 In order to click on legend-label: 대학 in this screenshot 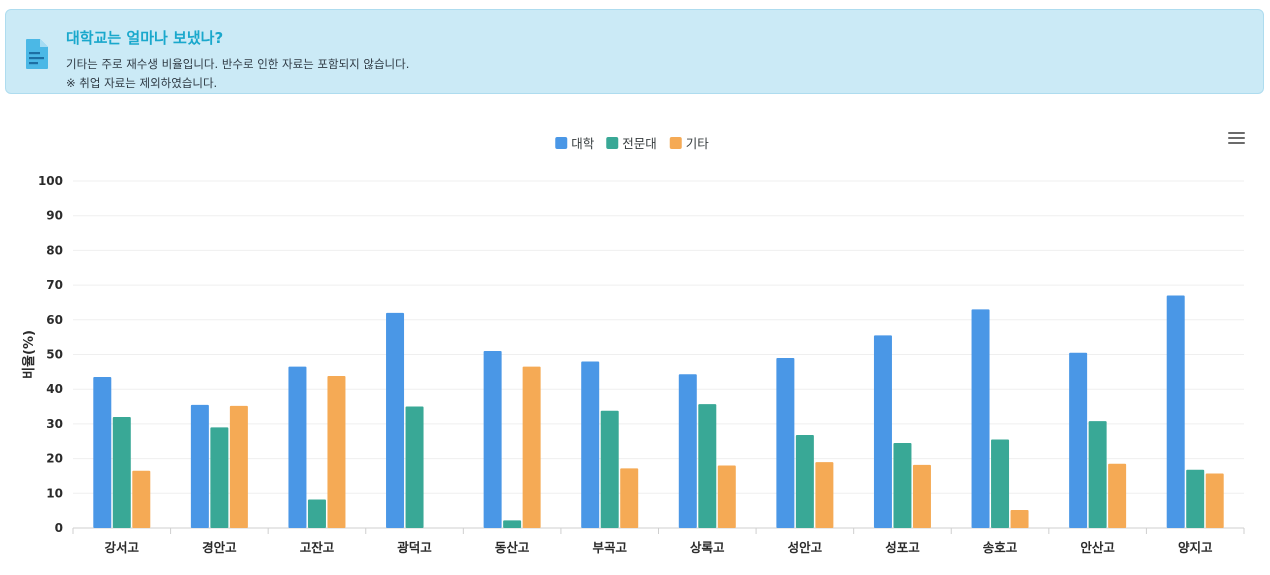, I will do `click(583, 143)`.